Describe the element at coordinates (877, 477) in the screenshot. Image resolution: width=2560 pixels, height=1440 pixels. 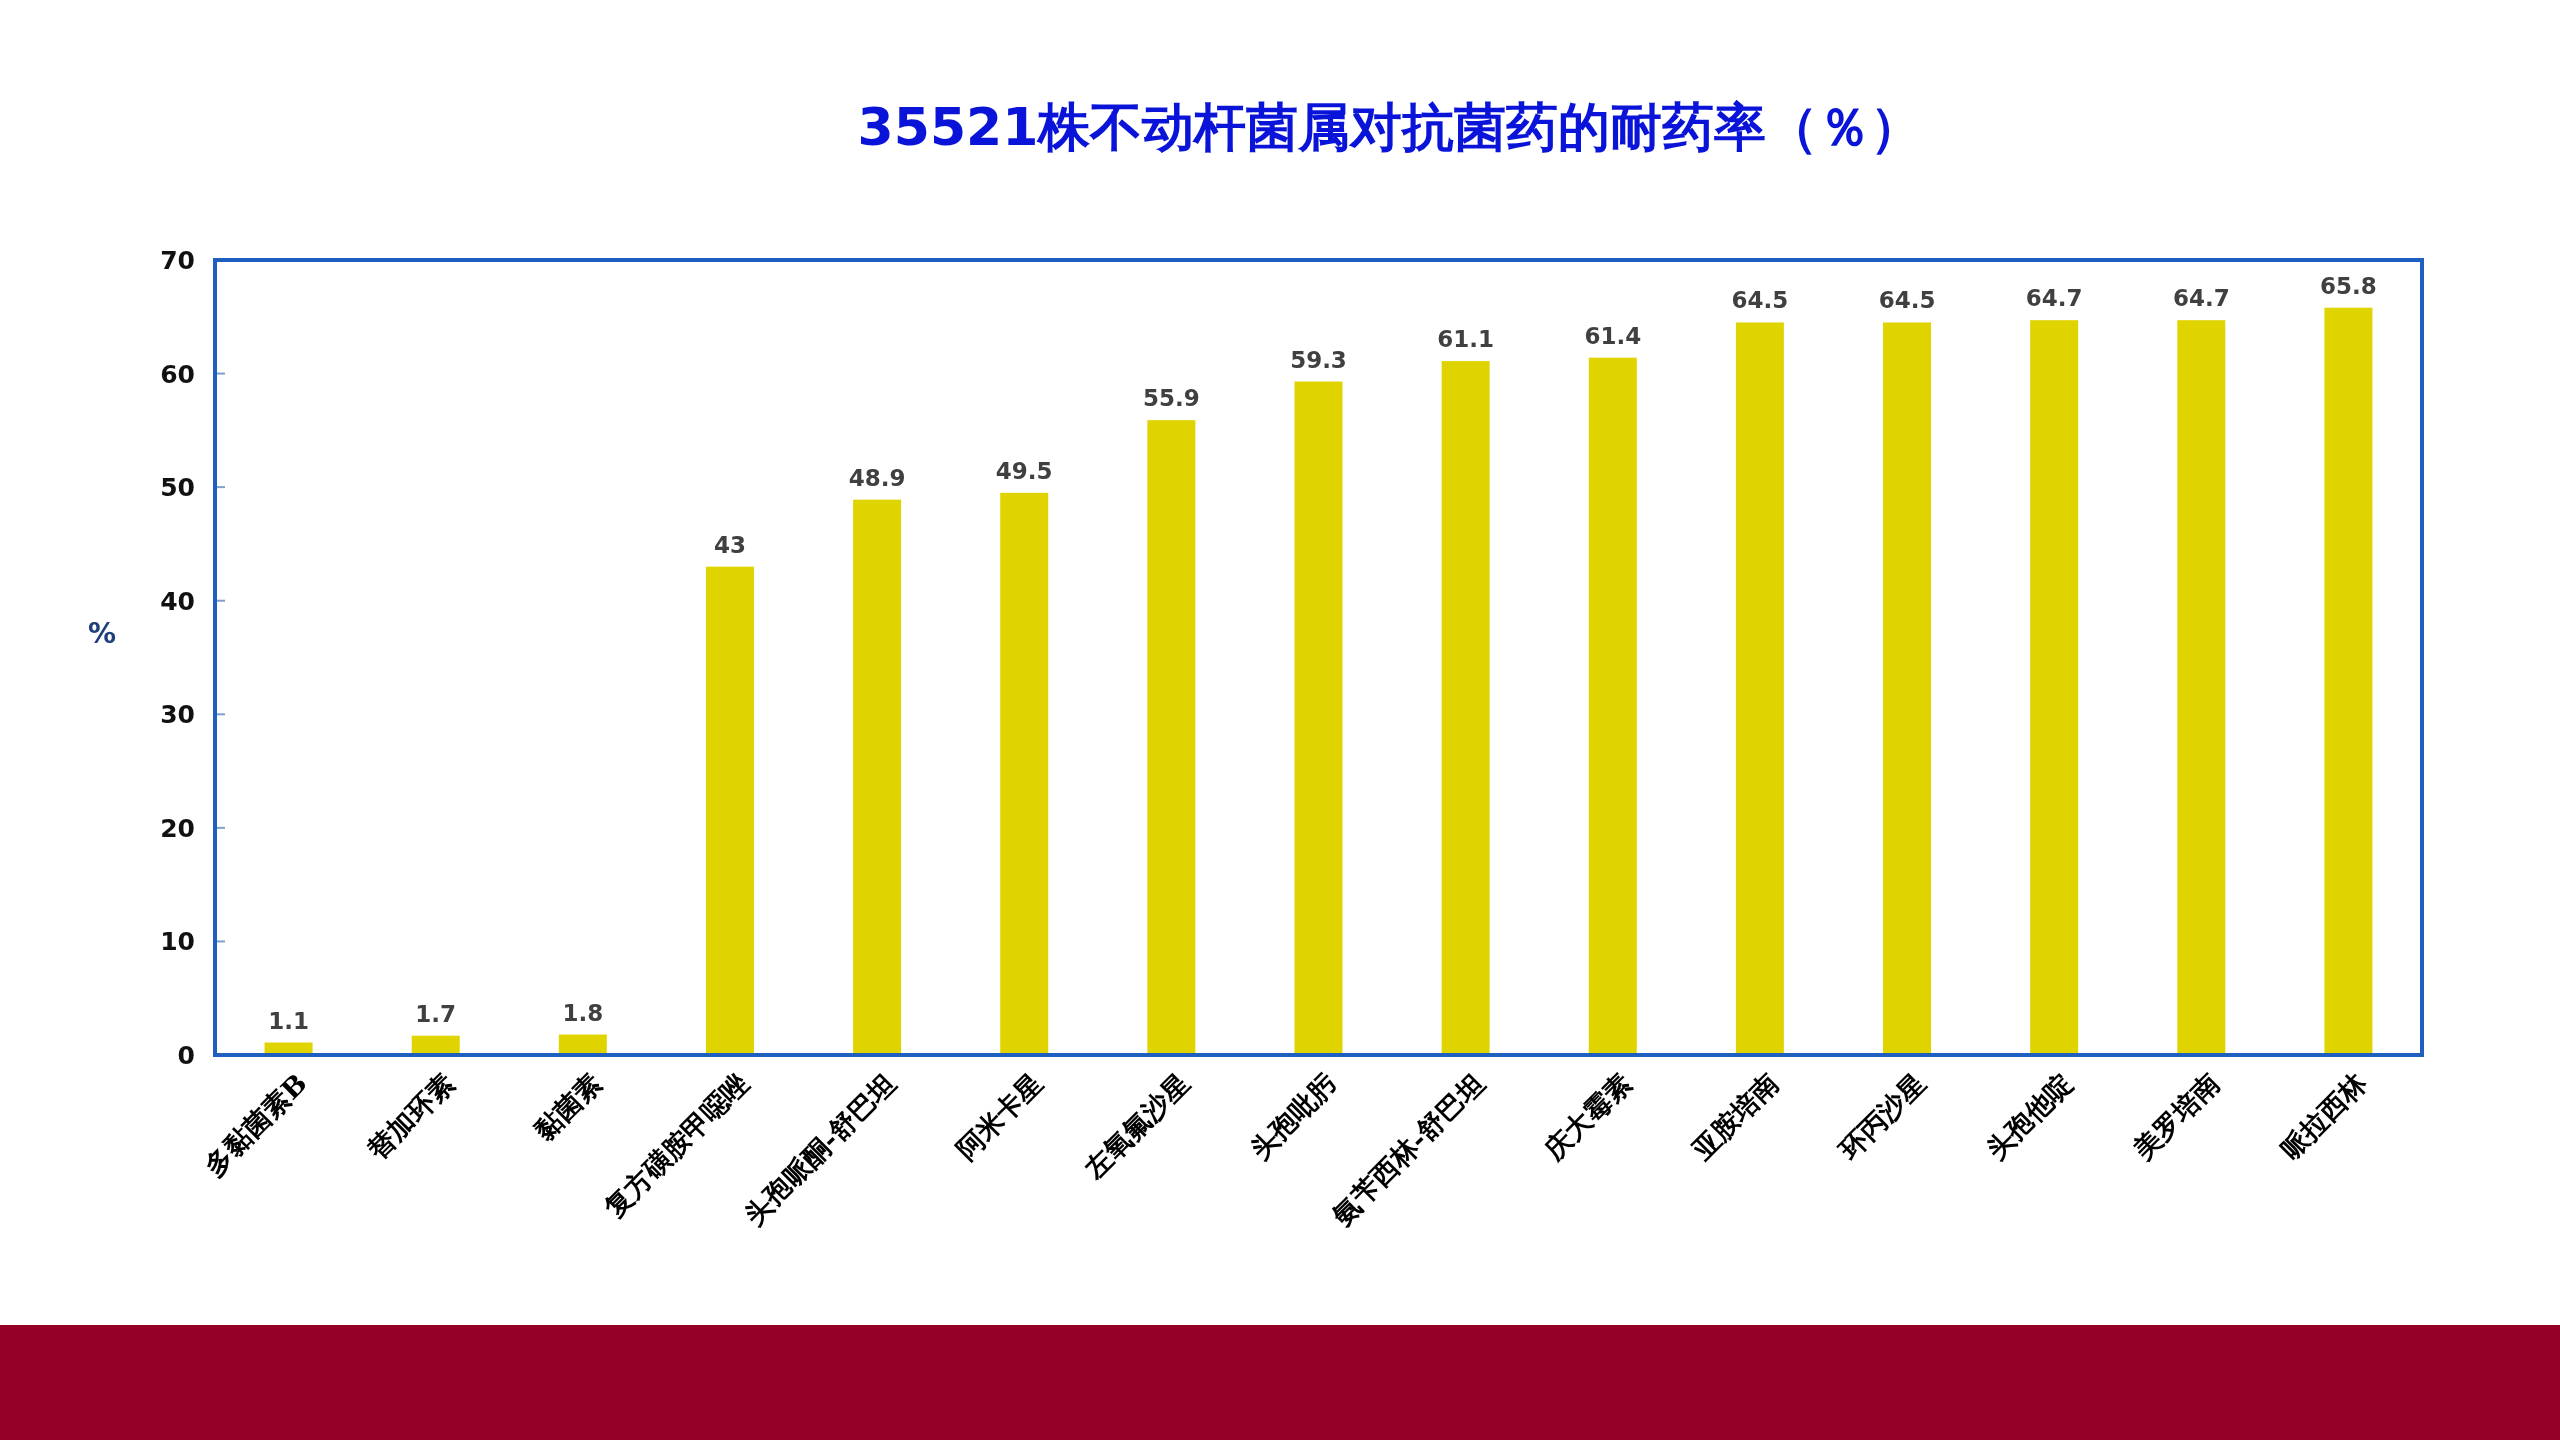
I see `data-label: 48.9` at that location.